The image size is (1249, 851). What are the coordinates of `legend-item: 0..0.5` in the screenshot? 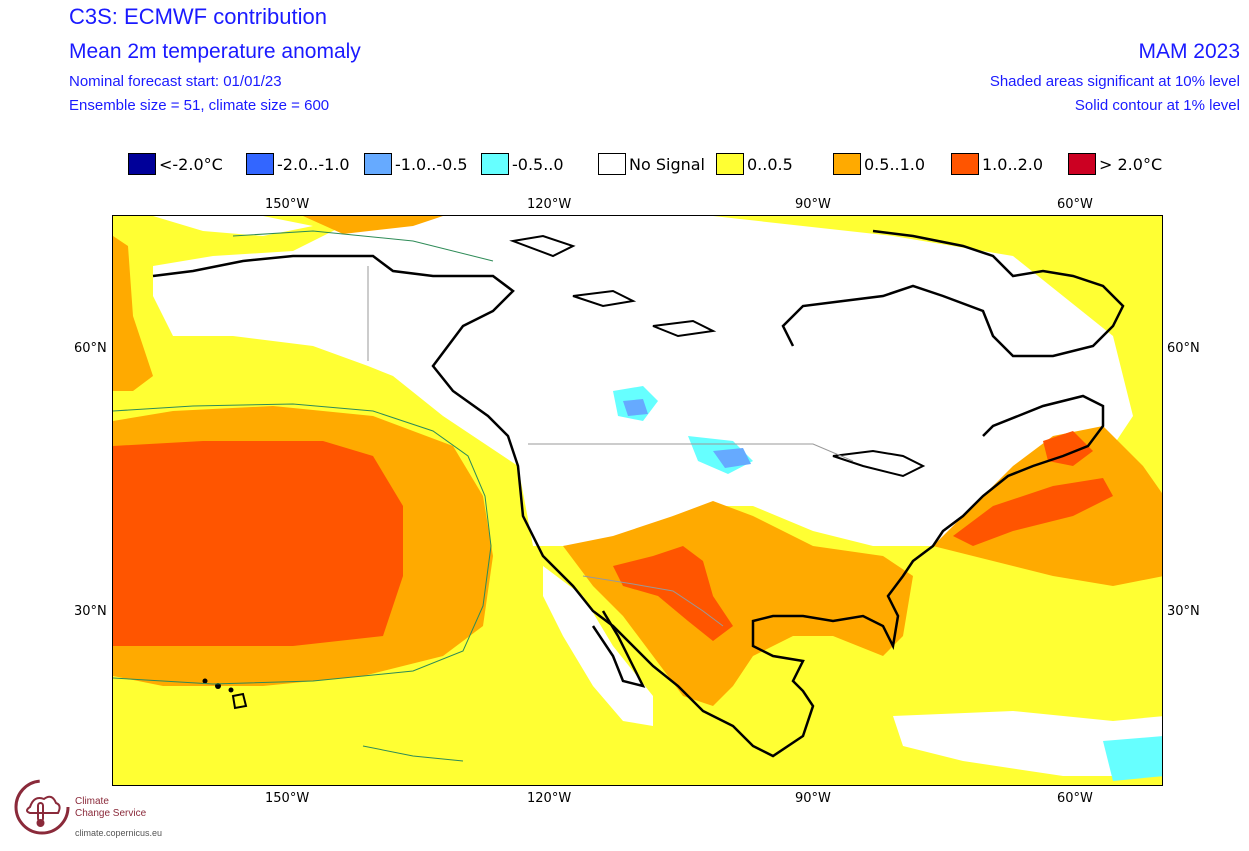 It's located at (754, 164).